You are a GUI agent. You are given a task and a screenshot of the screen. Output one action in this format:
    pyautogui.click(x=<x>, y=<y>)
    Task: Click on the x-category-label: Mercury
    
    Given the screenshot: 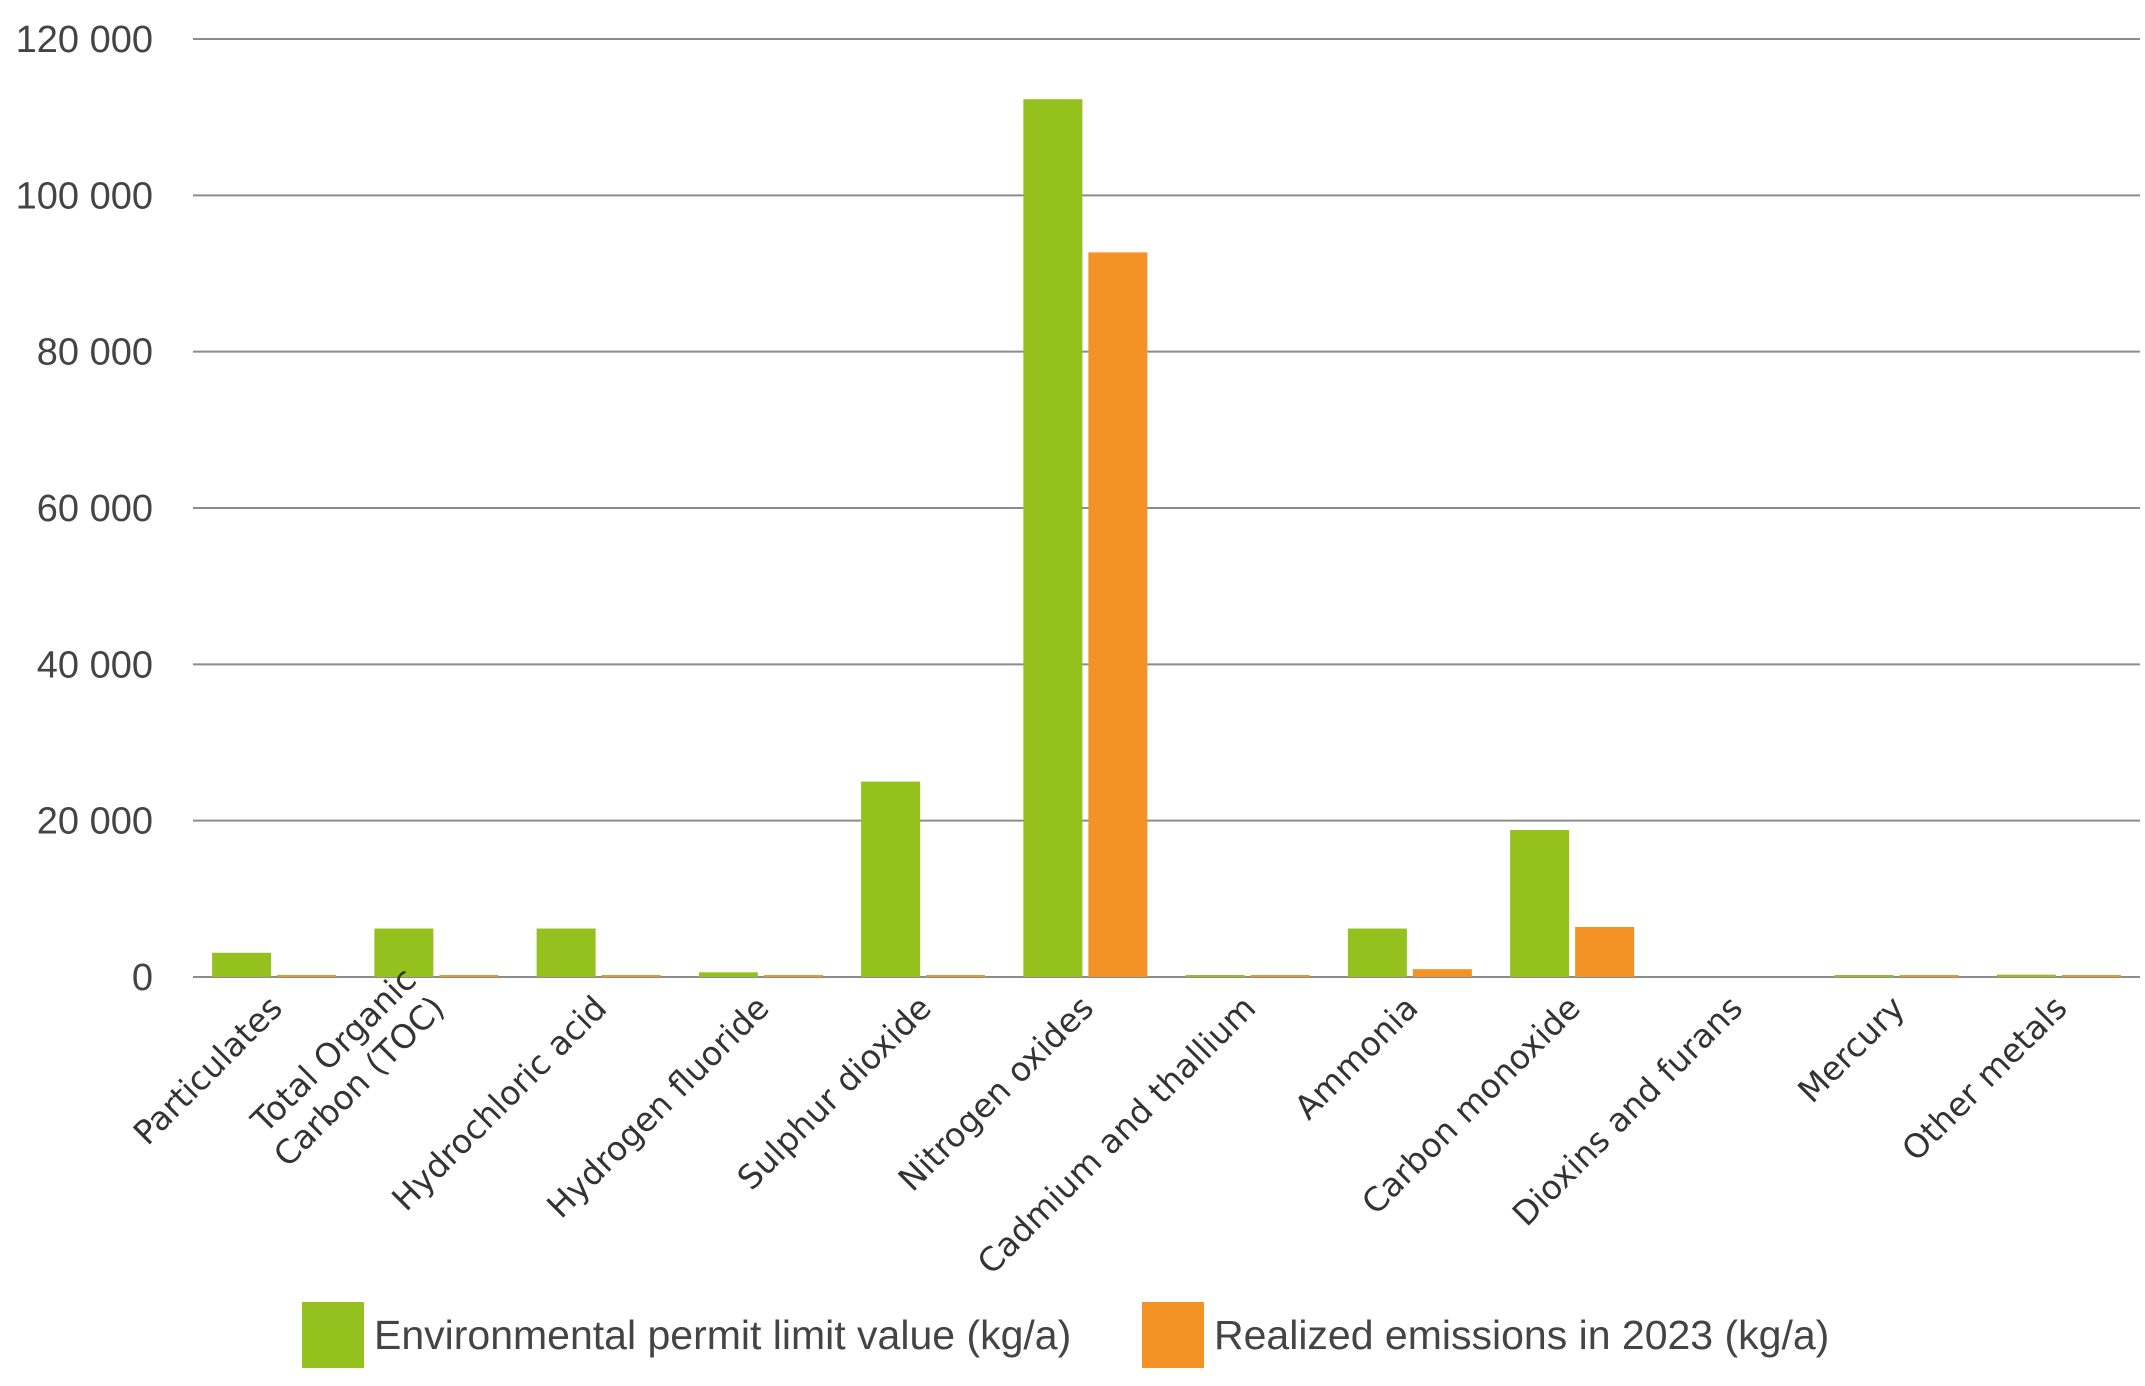 What is the action you would take?
    pyautogui.click(x=1851, y=1049)
    